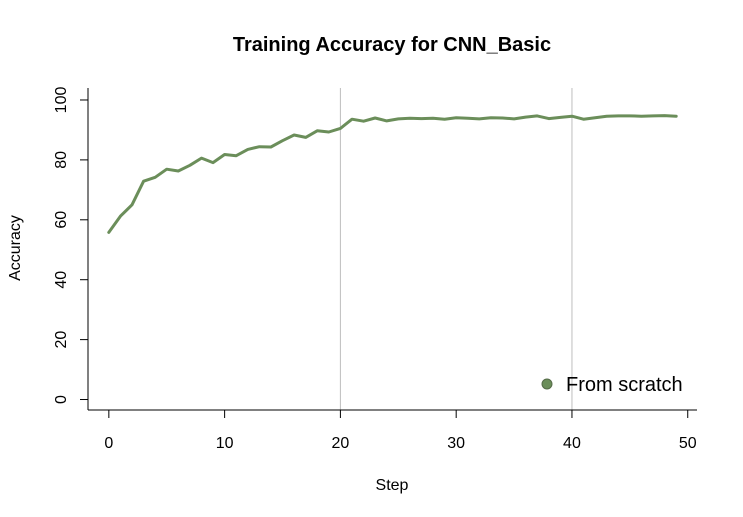 The image size is (743, 517). I want to click on chart-title: Training Accuracy for CNN_Basic, so click(392, 45).